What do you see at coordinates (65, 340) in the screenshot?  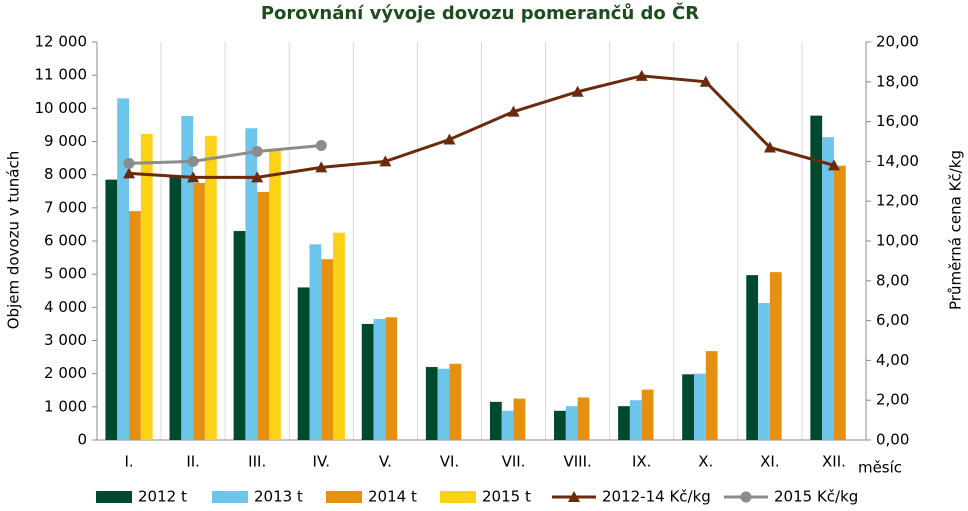 I see `y-tick-label: 3 000` at bounding box center [65, 340].